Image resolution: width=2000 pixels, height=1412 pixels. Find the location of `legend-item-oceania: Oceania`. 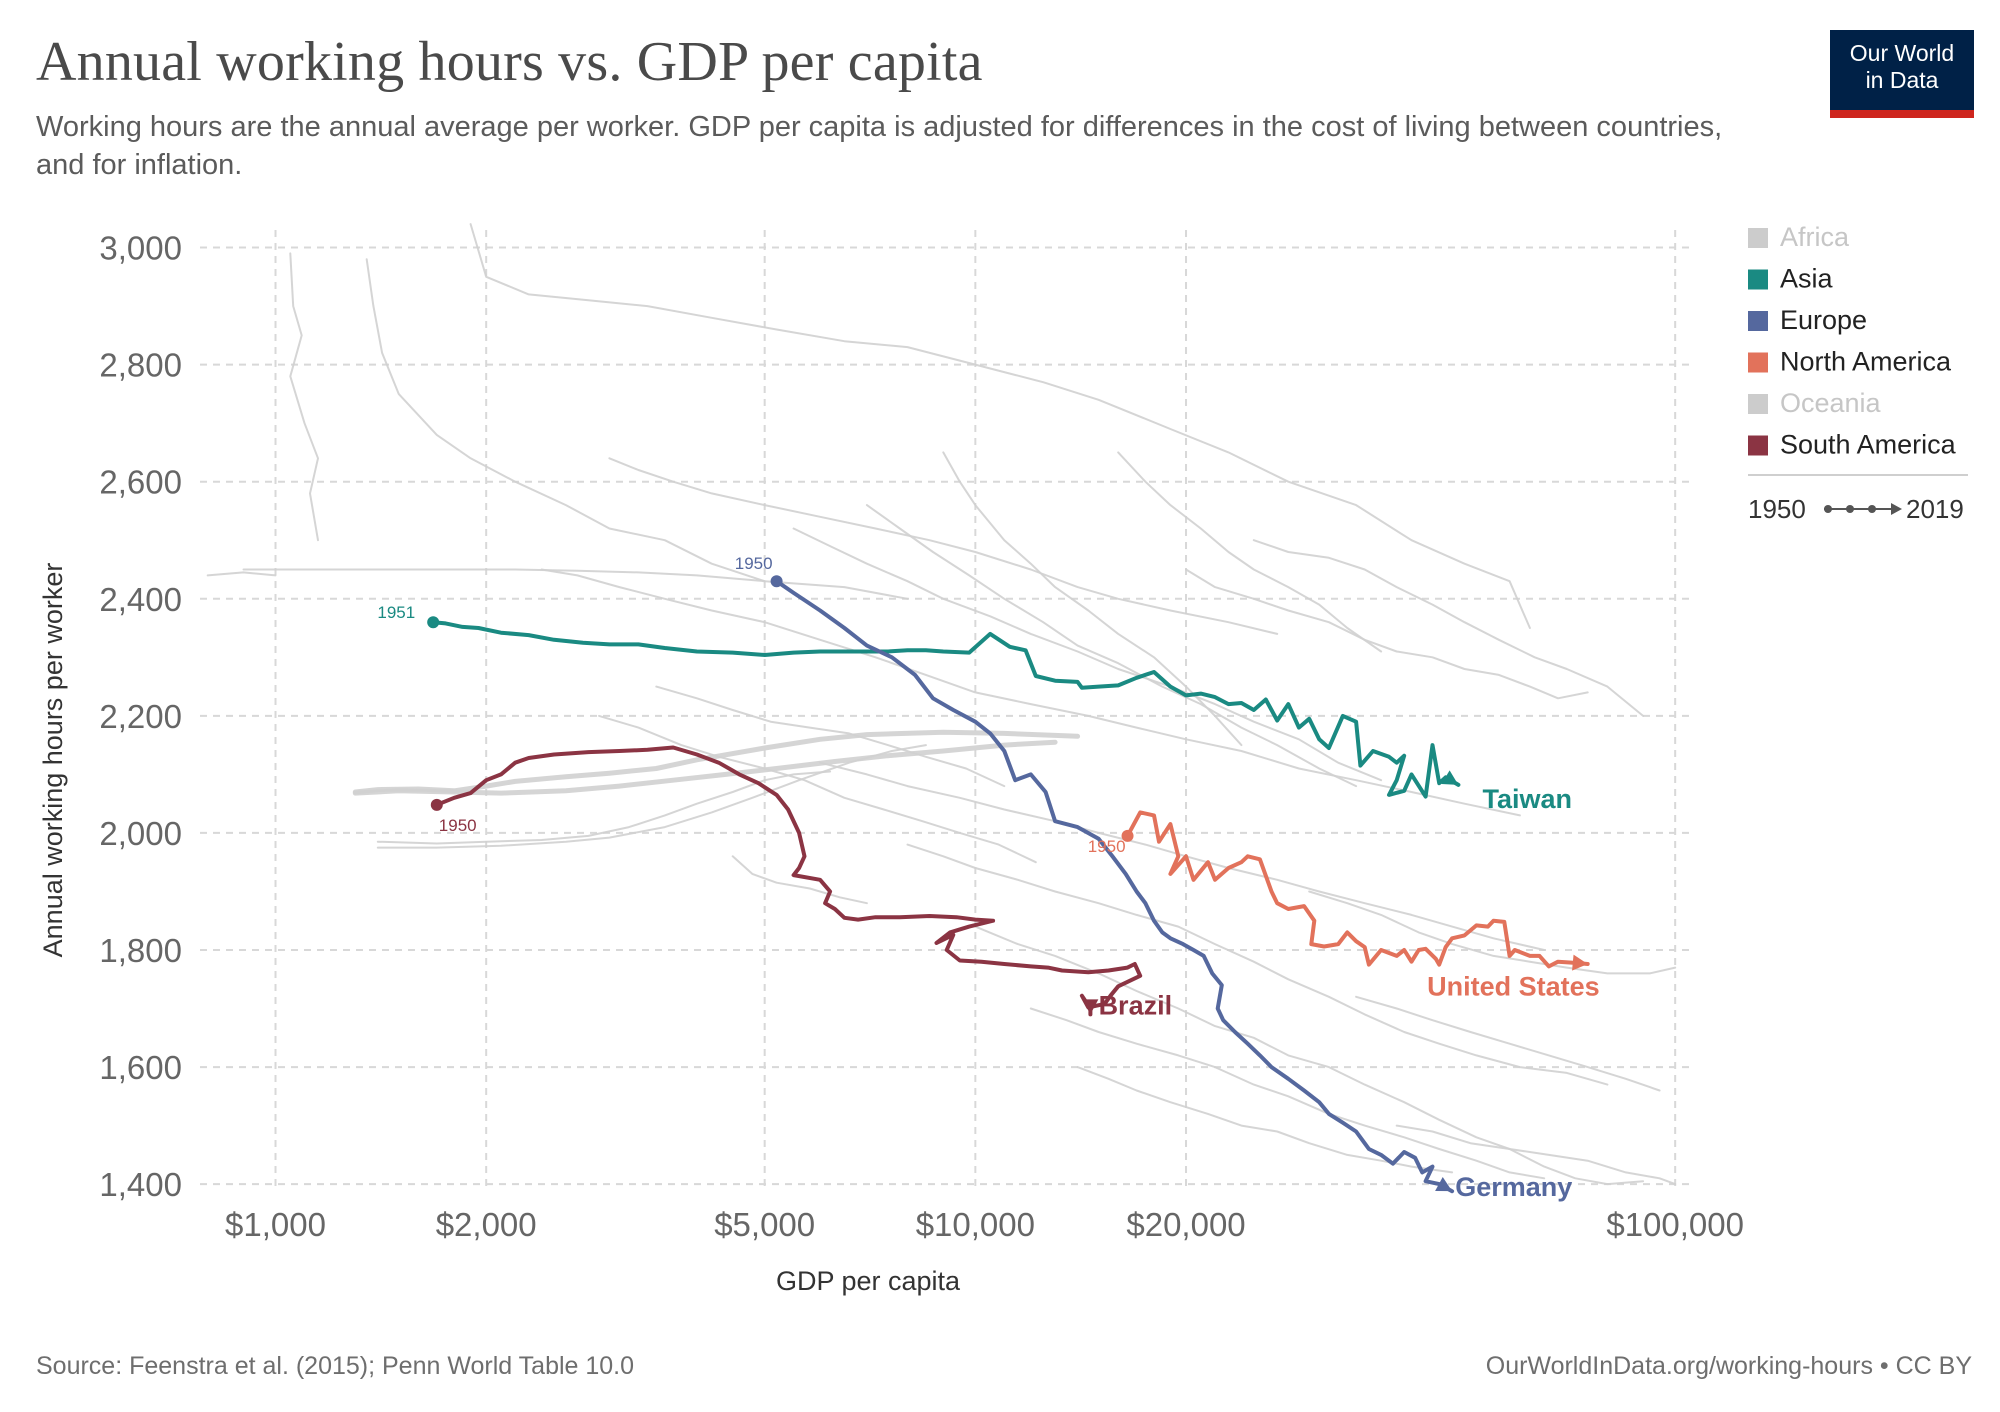

legend-item-oceania: Oceania is located at coordinates (1815, 403).